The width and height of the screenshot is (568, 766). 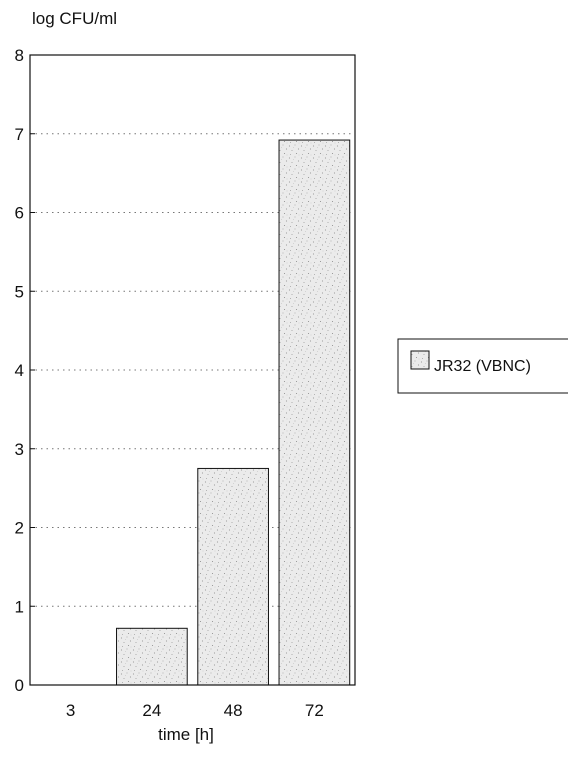 I want to click on y-tick-label: 0, so click(x=19, y=685).